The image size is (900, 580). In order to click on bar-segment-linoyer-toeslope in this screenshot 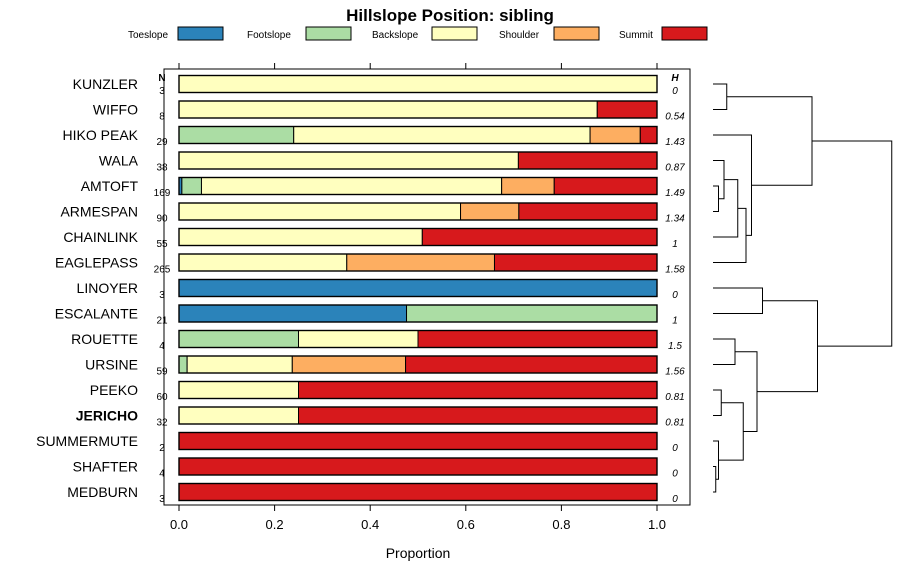, I will do `click(418, 288)`.